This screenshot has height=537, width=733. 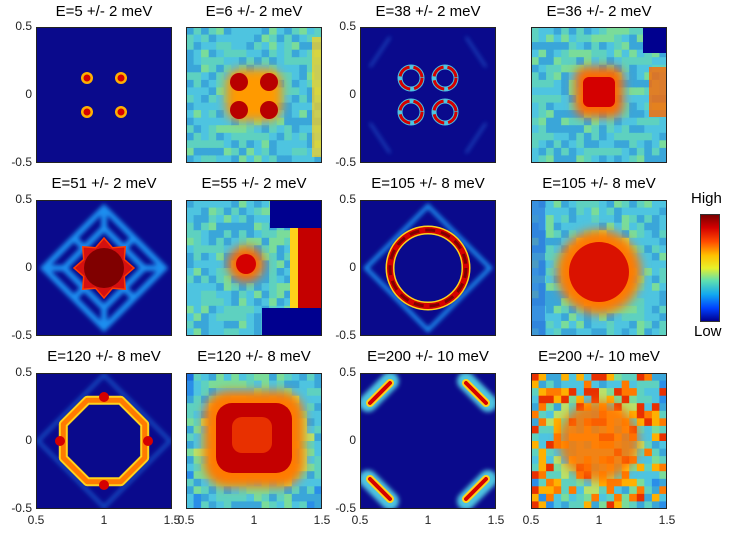 I want to click on y-tick-label: 0, so click(x=352, y=267).